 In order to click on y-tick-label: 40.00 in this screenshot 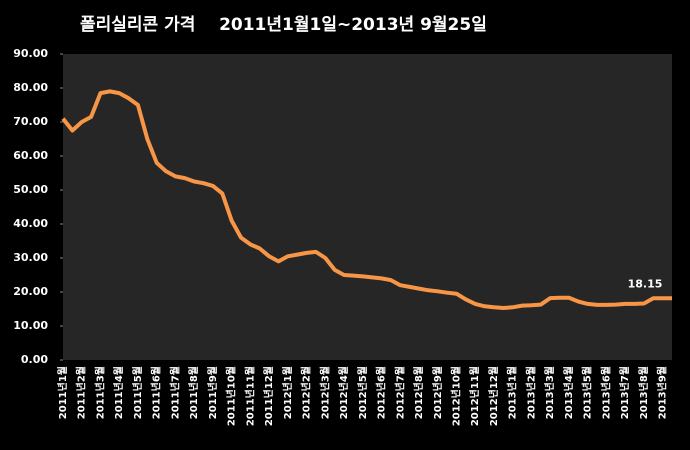, I will do `click(30, 223)`.